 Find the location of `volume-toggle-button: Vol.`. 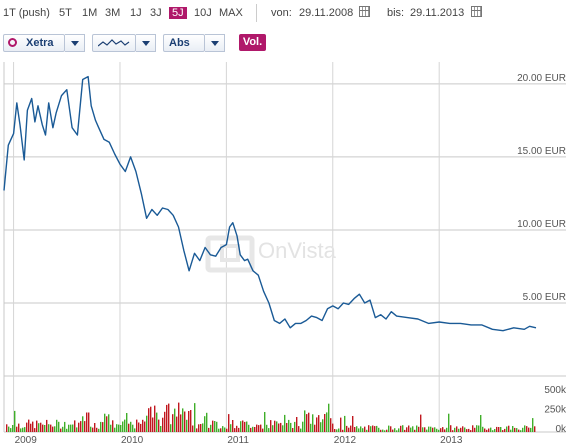

volume-toggle-button: Vol. is located at coordinates (252, 42).